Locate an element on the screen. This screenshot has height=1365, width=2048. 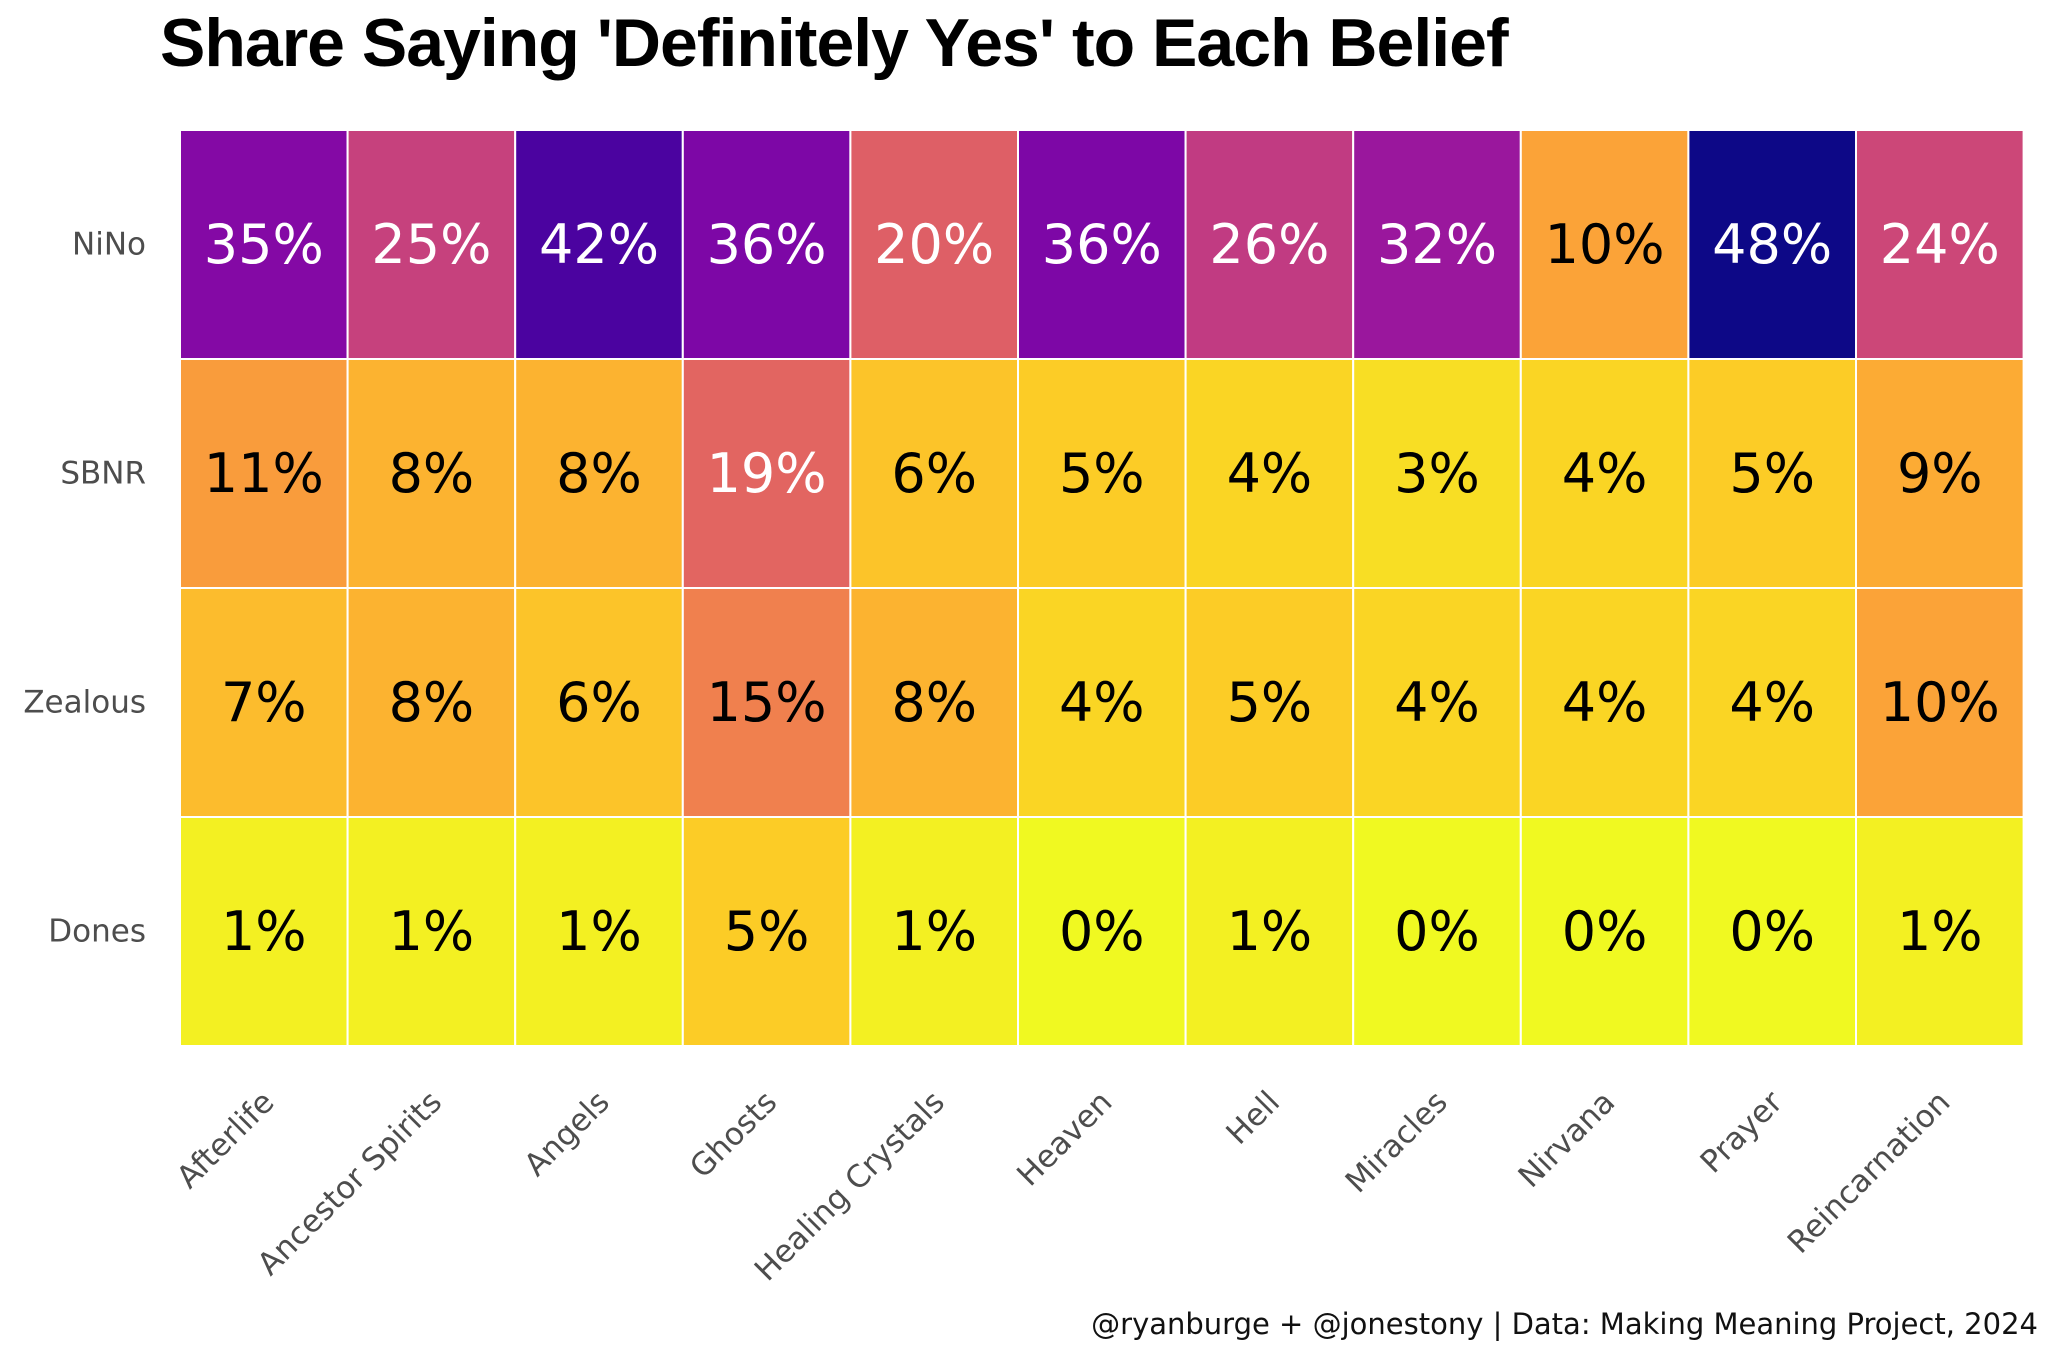
heatmap-cell-value-label: 25% is located at coordinates (431, 244).